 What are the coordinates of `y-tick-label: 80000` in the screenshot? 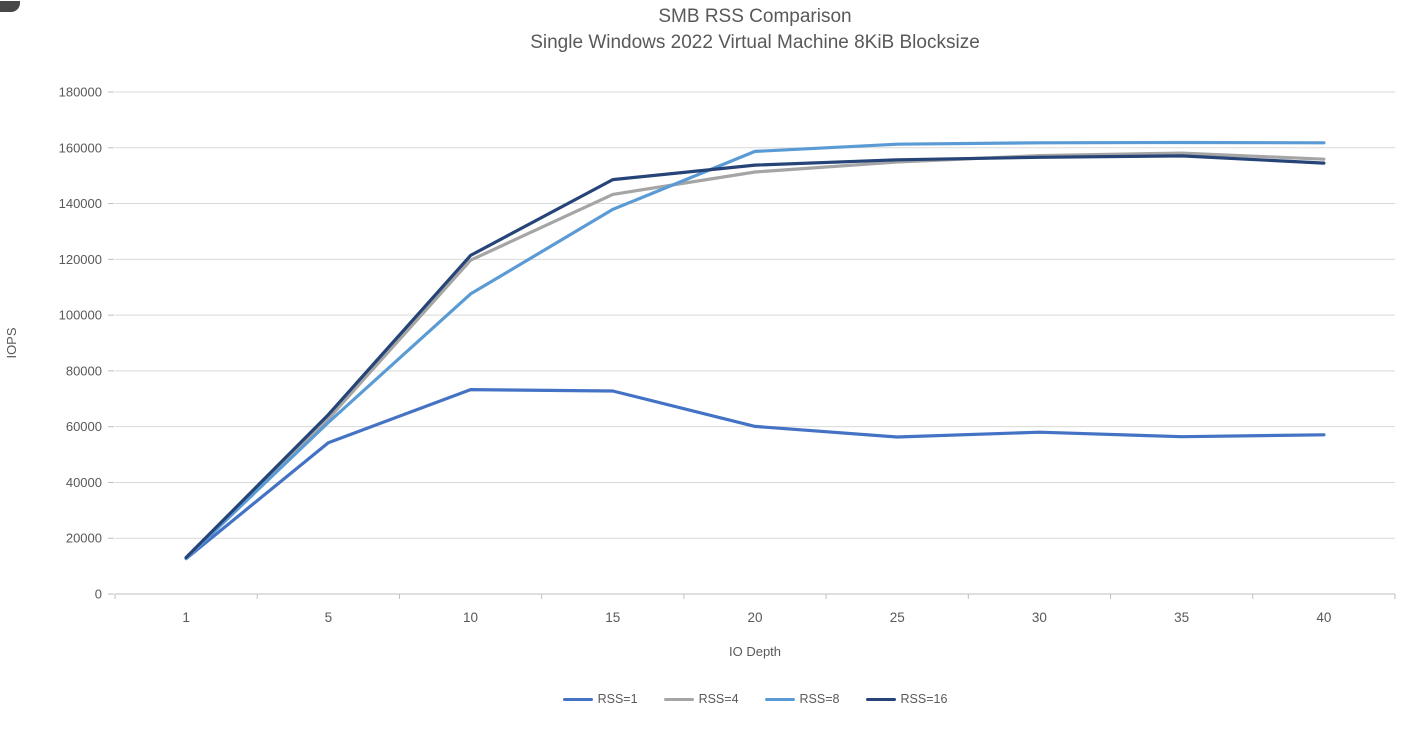 It's located at (84, 370).